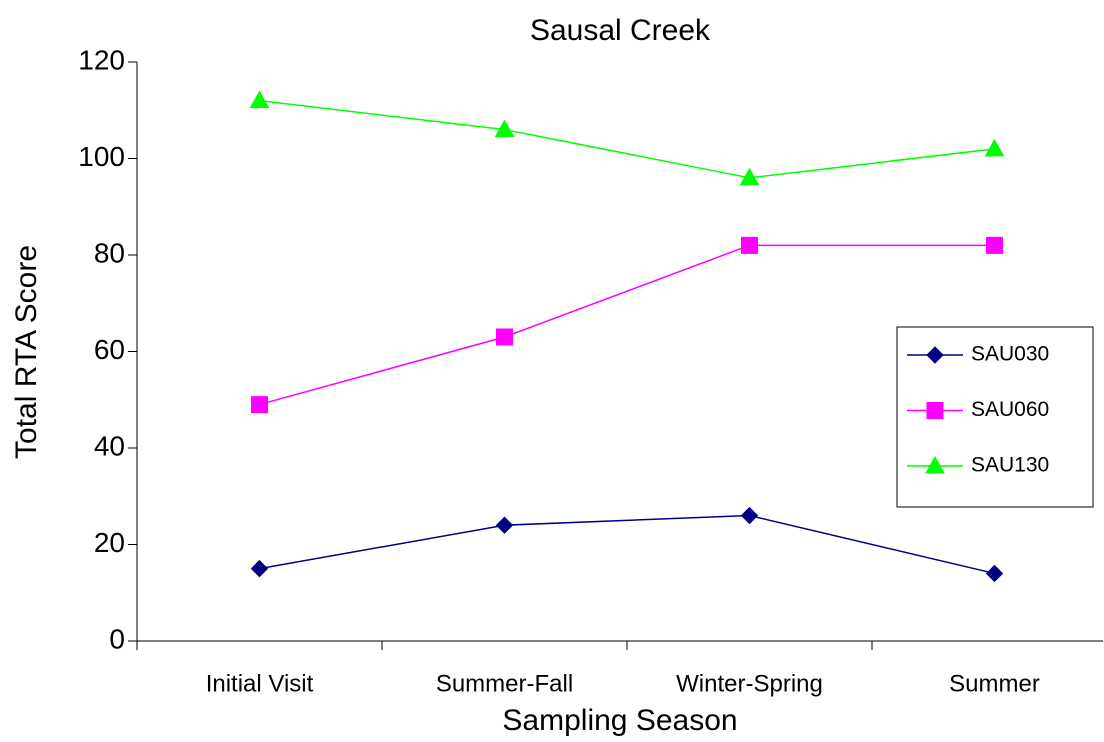  Describe the element at coordinates (101, 156) in the screenshot. I see `y-tick-label: 100` at that location.